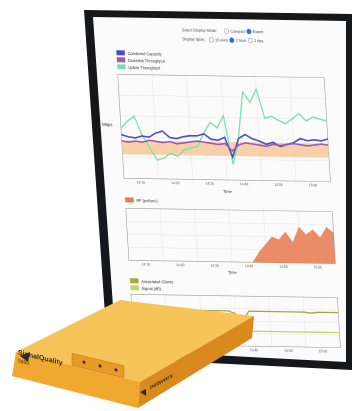  Describe the element at coordinates (211, 40) in the screenshot. I see `span-15min-radio` at that location.